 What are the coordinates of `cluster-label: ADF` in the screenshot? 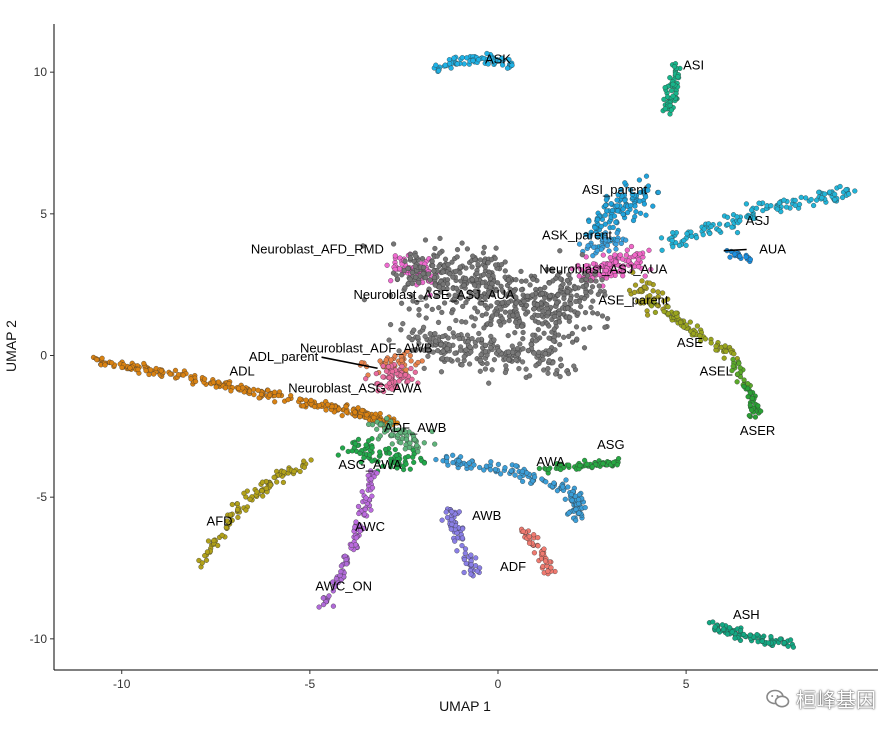 It's located at (513, 566).